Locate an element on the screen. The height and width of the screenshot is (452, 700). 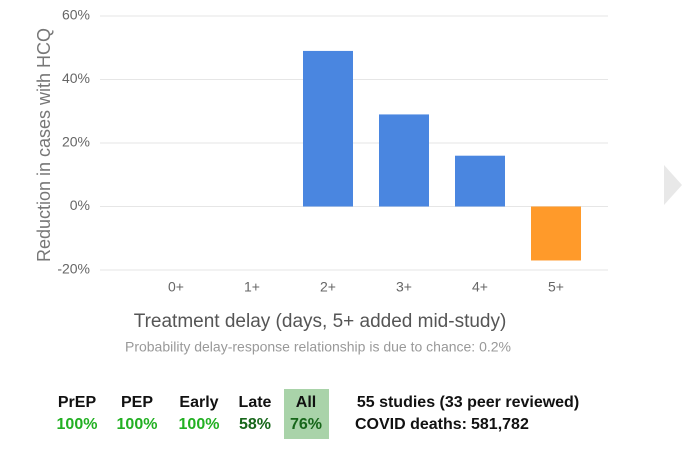
deaths-value: 581,782 is located at coordinates (500, 424).